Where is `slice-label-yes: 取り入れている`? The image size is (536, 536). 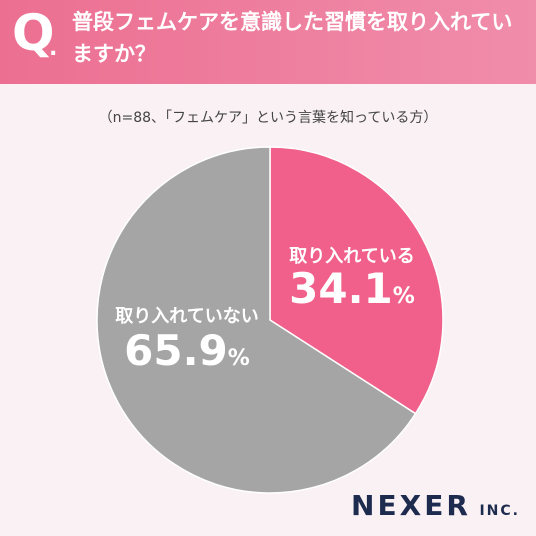
slice-label-yes: 取り入れている is located at coordinates (352, 256).